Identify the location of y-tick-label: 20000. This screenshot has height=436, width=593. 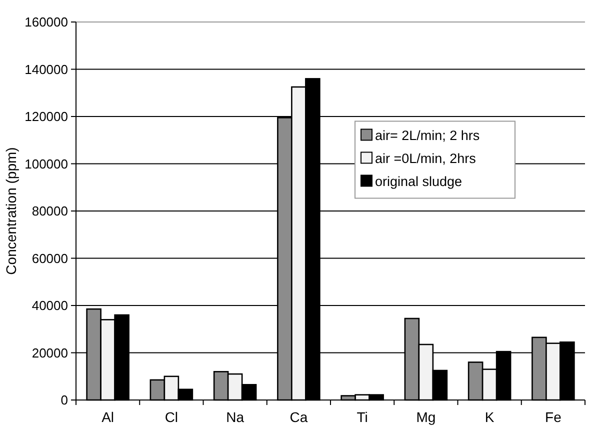
(50, 352).